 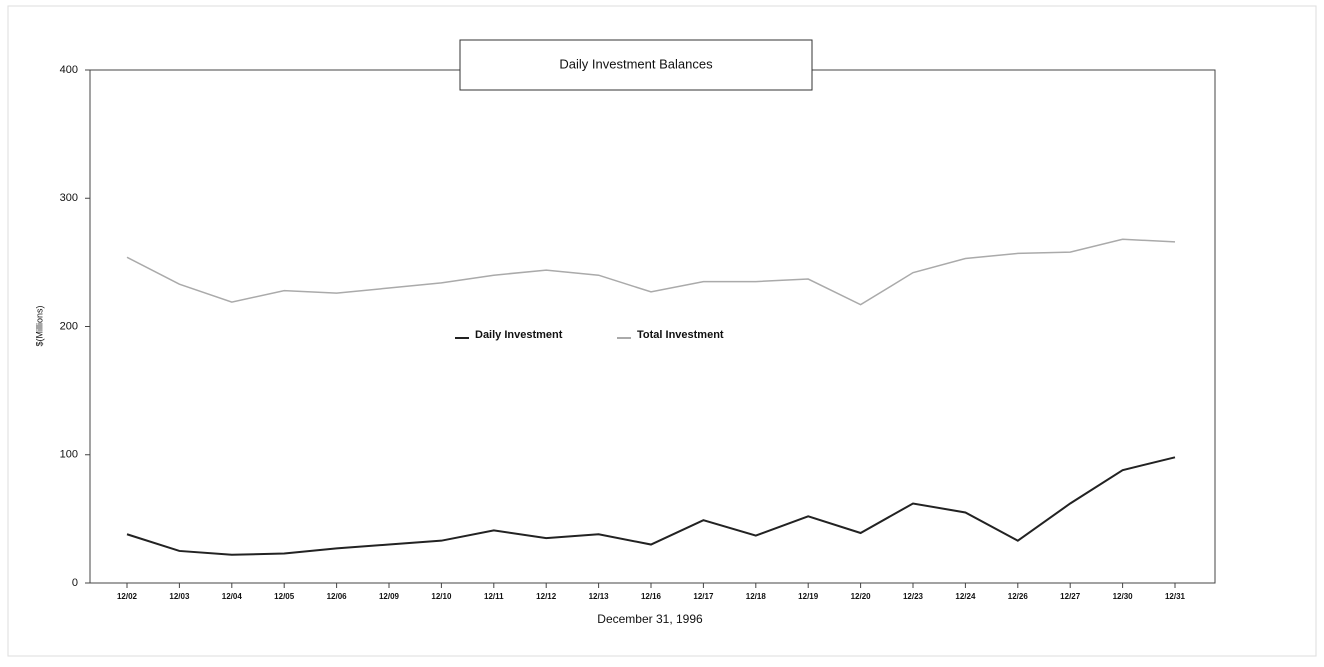 I want to click on chart-title: Daily Investment Balances, so click(x=636, y=63).